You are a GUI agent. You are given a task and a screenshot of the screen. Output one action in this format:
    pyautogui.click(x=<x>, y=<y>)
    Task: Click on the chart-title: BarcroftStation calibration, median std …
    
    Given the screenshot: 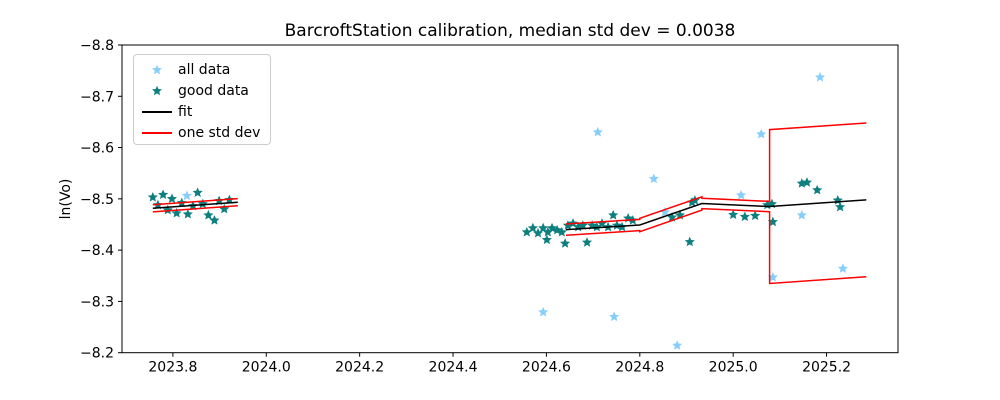 What is the action you would take?
    pyautogui.click(x=510, y=31)
    